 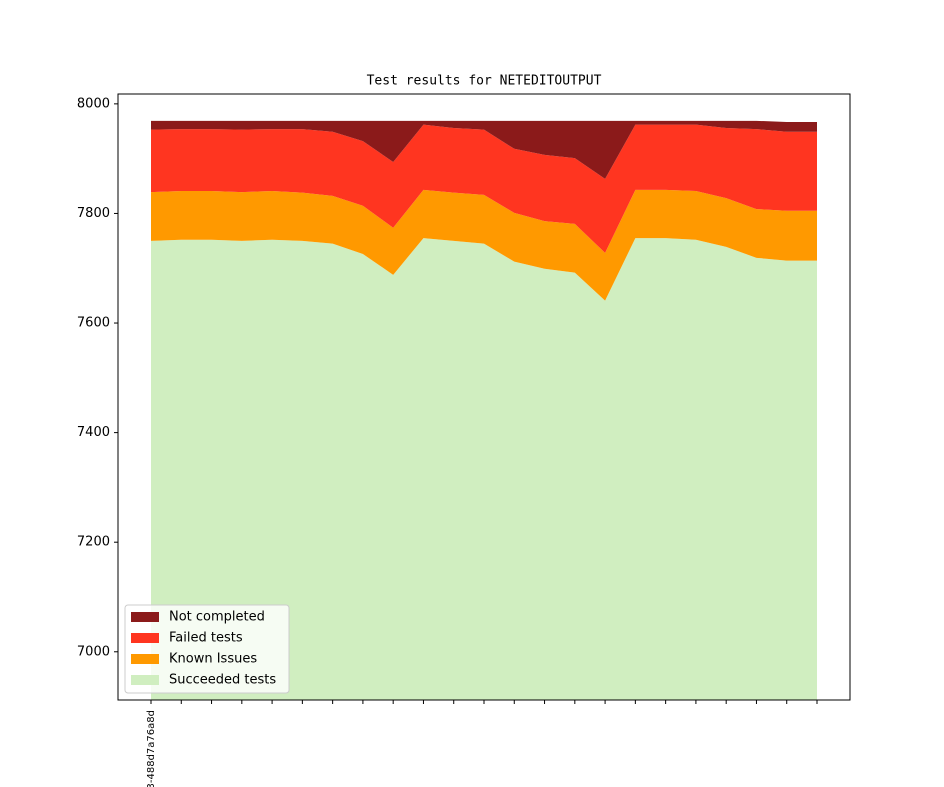 I want to click on y-tick-label: 7600, so click(x=93, y=323).